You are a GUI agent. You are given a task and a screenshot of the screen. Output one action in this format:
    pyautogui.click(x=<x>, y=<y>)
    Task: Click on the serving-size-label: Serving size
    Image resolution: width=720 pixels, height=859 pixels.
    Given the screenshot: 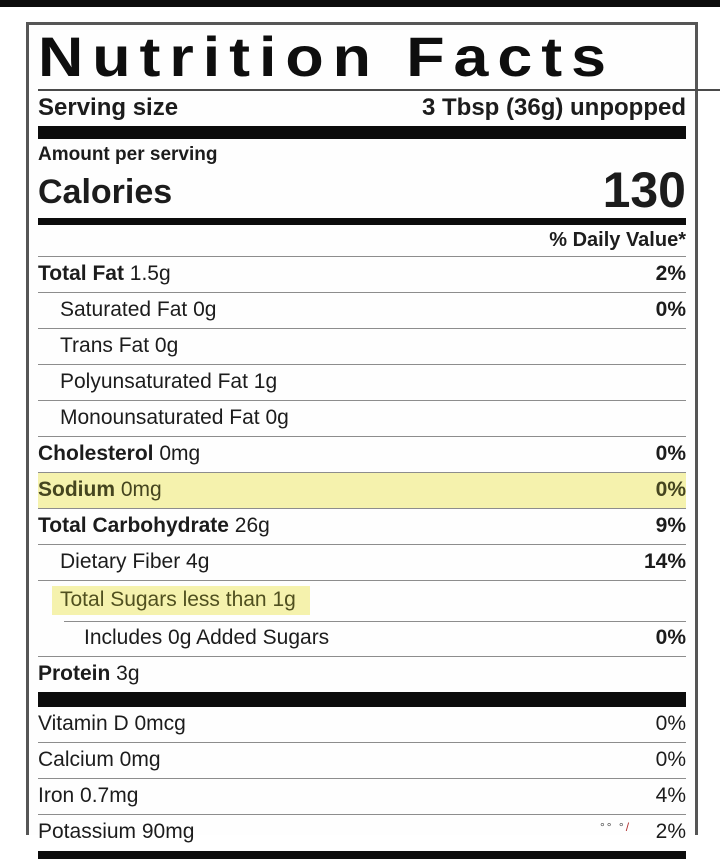 What is the action you would take?
    pyautogui.click(x=108, y=107)
    